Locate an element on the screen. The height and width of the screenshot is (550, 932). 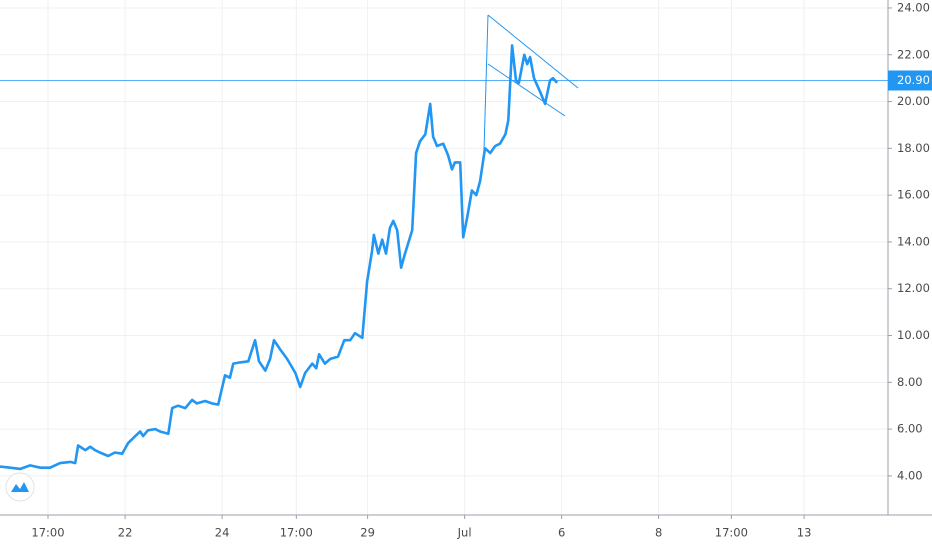
x-tick-label: 29 is located at coordinates (367, 533).